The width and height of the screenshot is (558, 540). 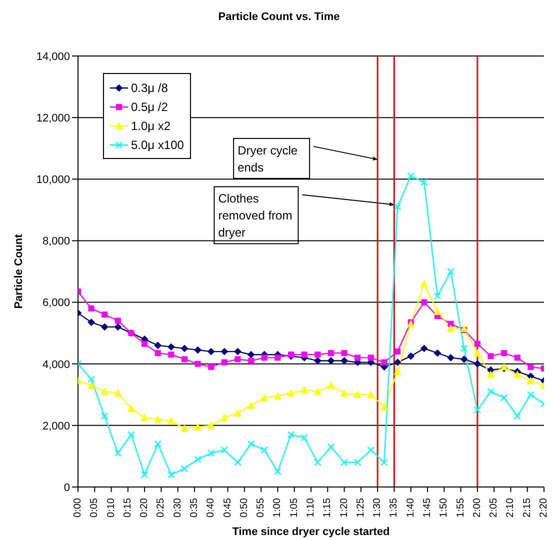 What do you see at coordinates (144, 508) in the screenshot?
I see `x-tick-label: 0:20` at bounding box center [144, 508].